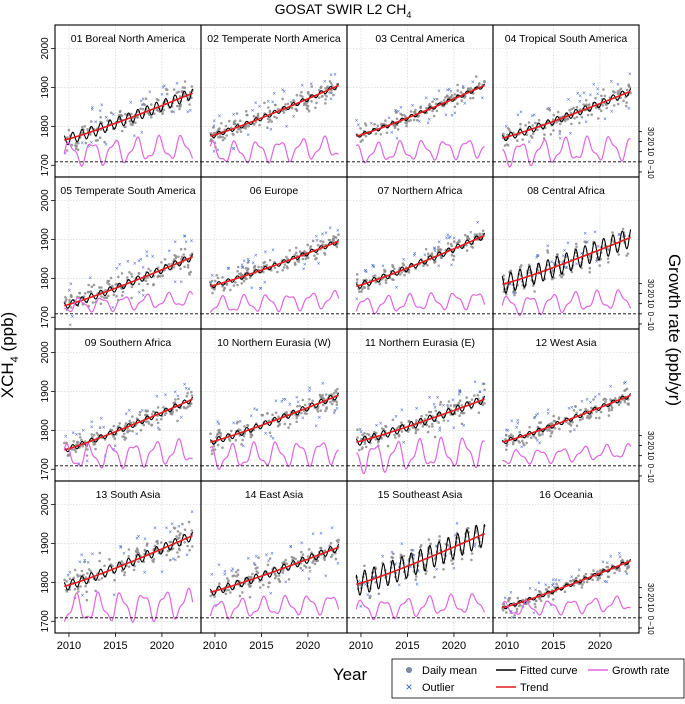 The image size is (685, 704). What do you see at coordinates (650, 303) in the screenshot?
I see `growth-tick-label: 10` at bounding box center [650, 303].